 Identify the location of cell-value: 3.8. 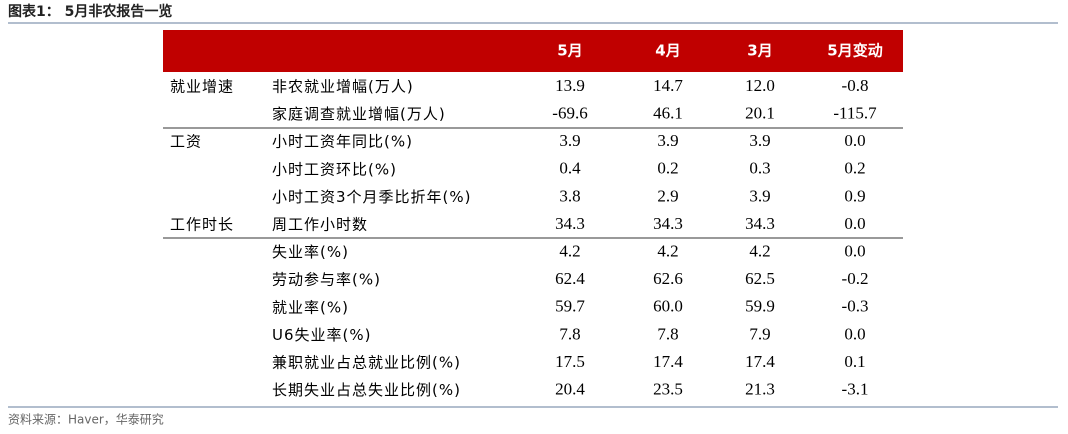
(569, 195).